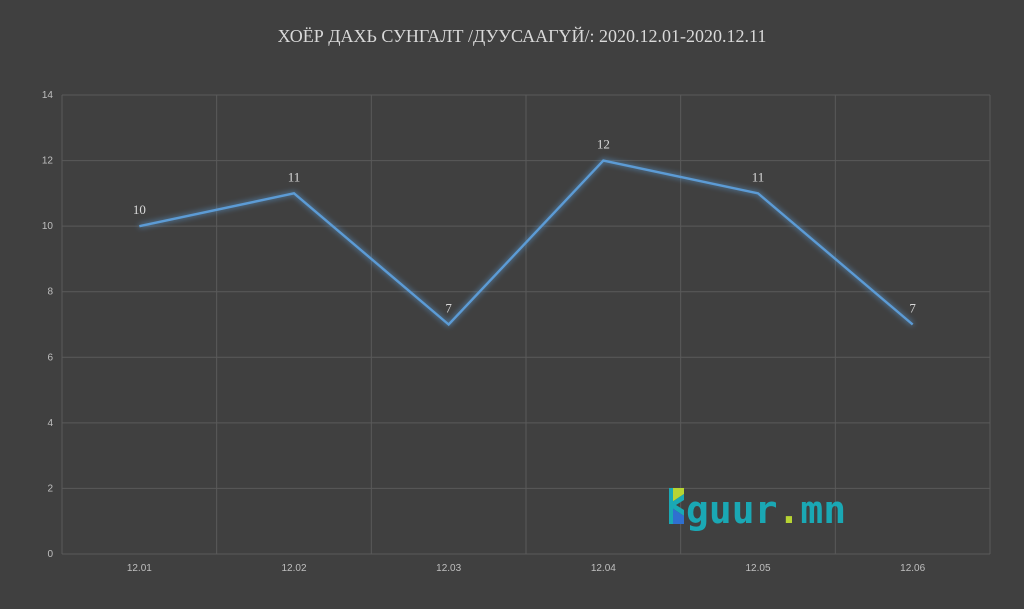 The height and width of the screenshot is (609, 1024). What do you see at coordinates (48, 226) in the screenshot?
I see `y-tick-label: 10` at bounding box center [48, 226].